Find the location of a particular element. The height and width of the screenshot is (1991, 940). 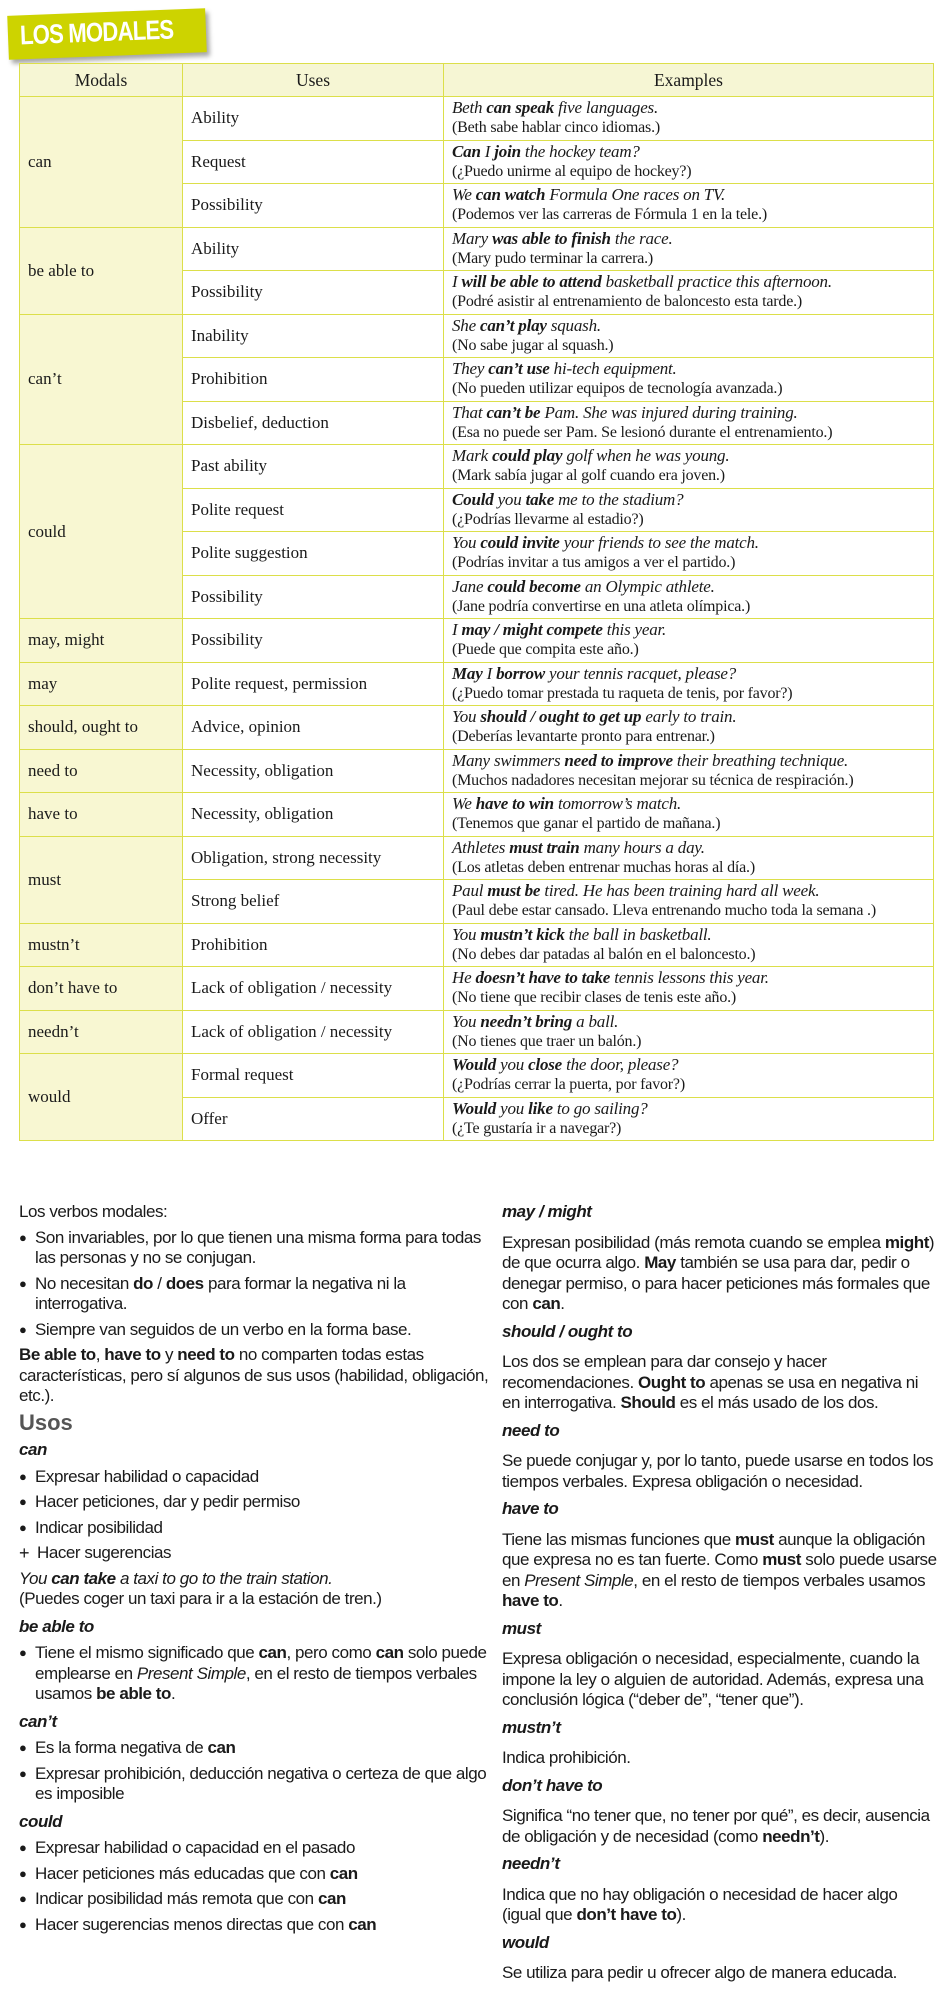

text-run: Usos is located at coordinates (46, 1422).